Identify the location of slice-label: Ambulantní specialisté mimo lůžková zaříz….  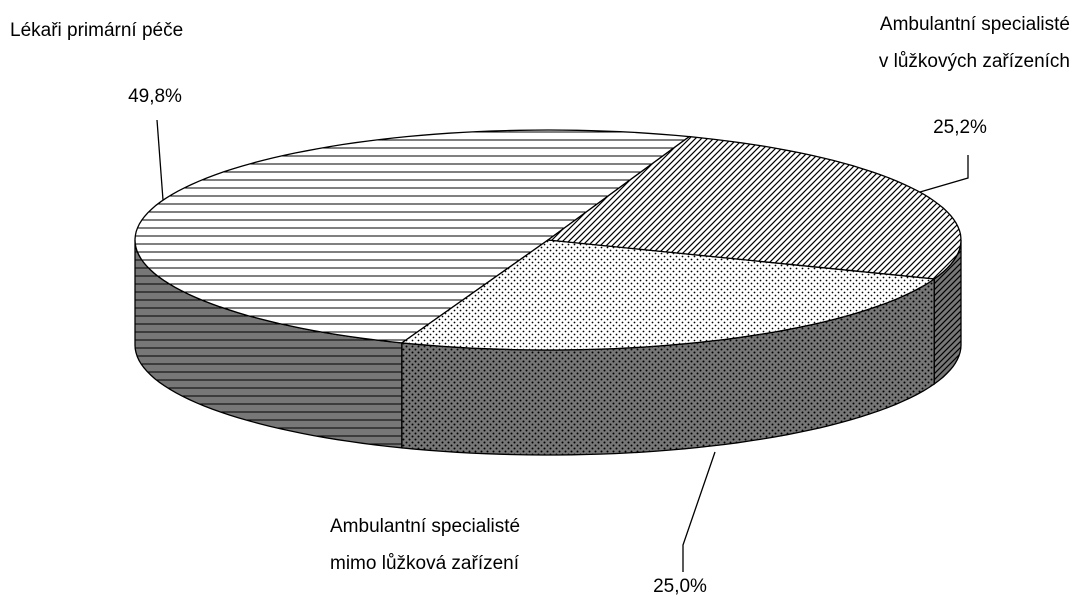
(425, 545).